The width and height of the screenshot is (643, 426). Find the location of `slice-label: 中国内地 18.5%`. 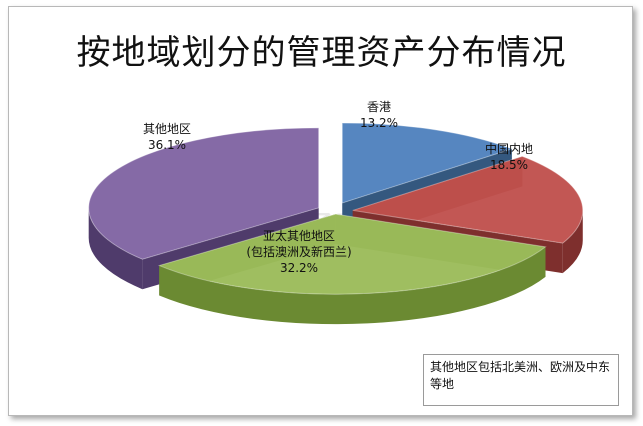

slice-label: 中国内地 18.5% is located at coordinates (509, 156).